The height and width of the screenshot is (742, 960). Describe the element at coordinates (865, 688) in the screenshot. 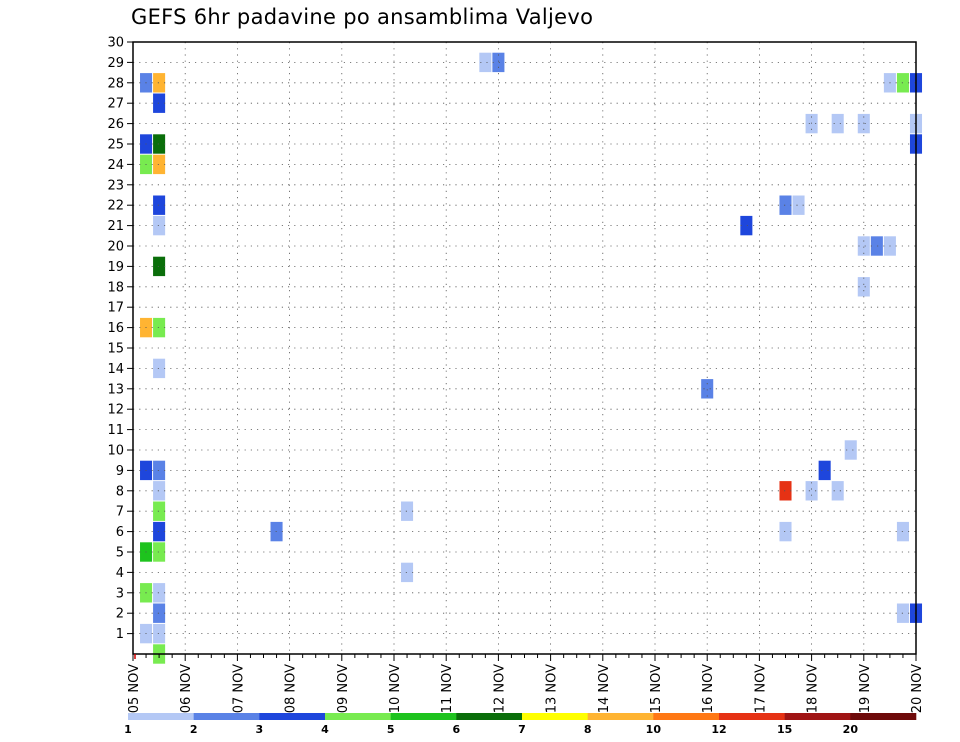

I see `x-tick-label: 19 NOV` at that location.